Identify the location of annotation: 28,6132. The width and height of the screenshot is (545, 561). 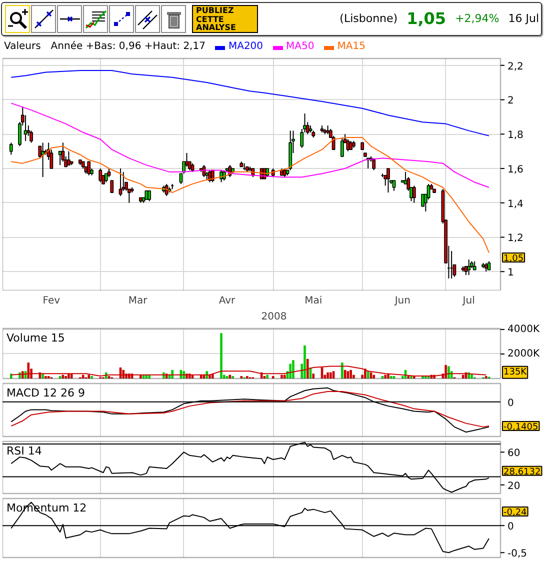
(522, 472).